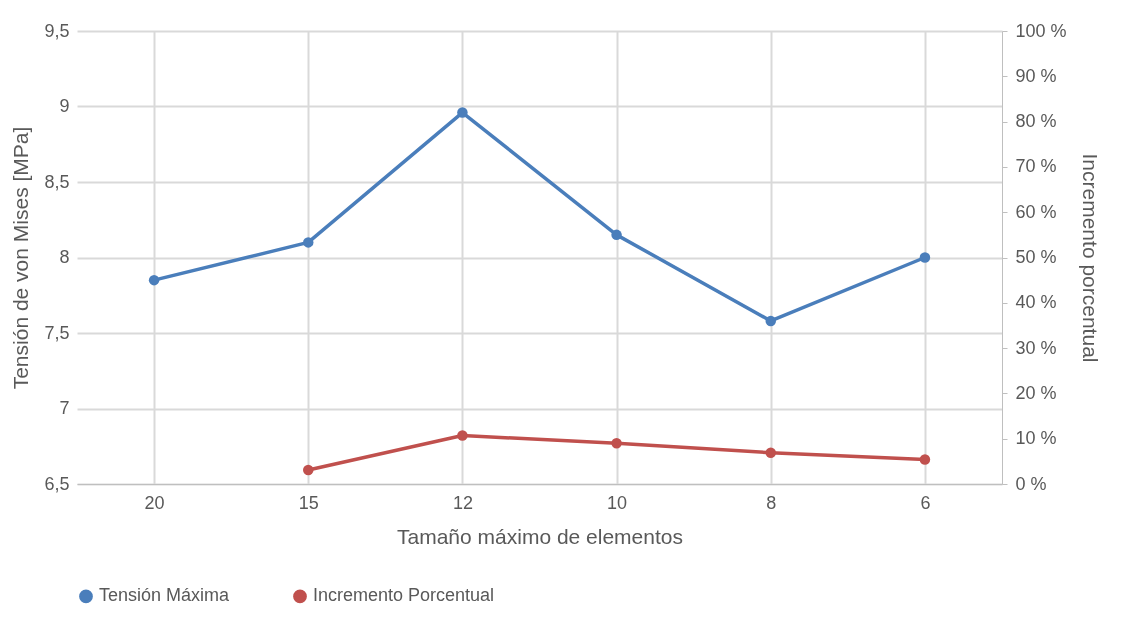  Describe the element at coordinates (1036, 347) in the screenshot. I see `y2-tick-label: 30 %` at that location.